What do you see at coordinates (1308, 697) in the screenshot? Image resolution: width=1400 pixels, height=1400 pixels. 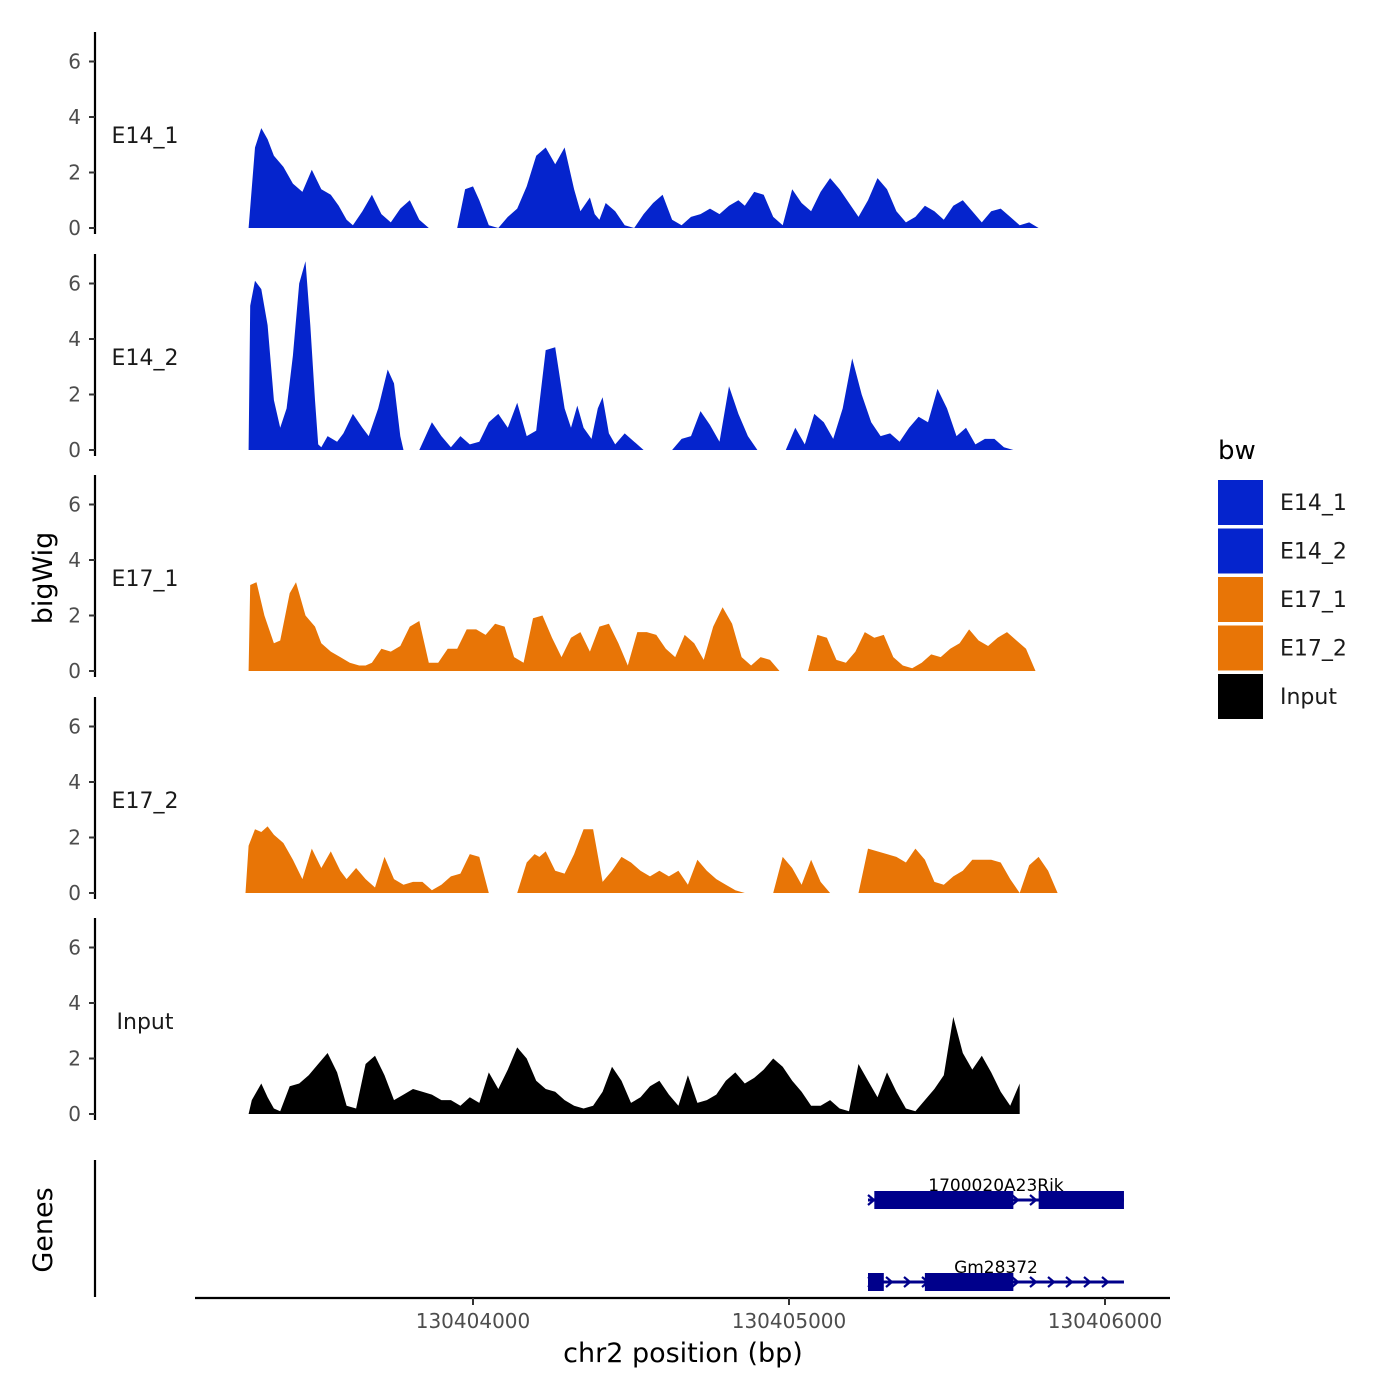 I see `legend-label: Input` at bounding box center [1308, 697].